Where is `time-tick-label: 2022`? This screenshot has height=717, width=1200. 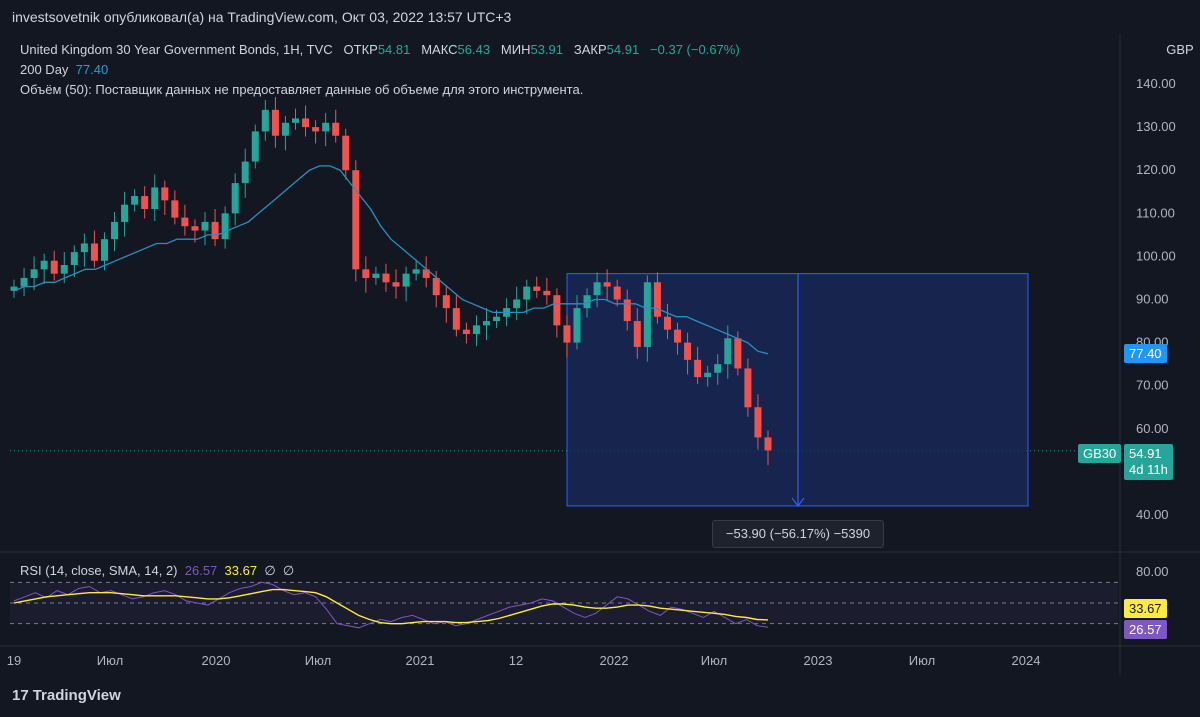
time-tick-label: 2022 is located at coordinates (614, 660).